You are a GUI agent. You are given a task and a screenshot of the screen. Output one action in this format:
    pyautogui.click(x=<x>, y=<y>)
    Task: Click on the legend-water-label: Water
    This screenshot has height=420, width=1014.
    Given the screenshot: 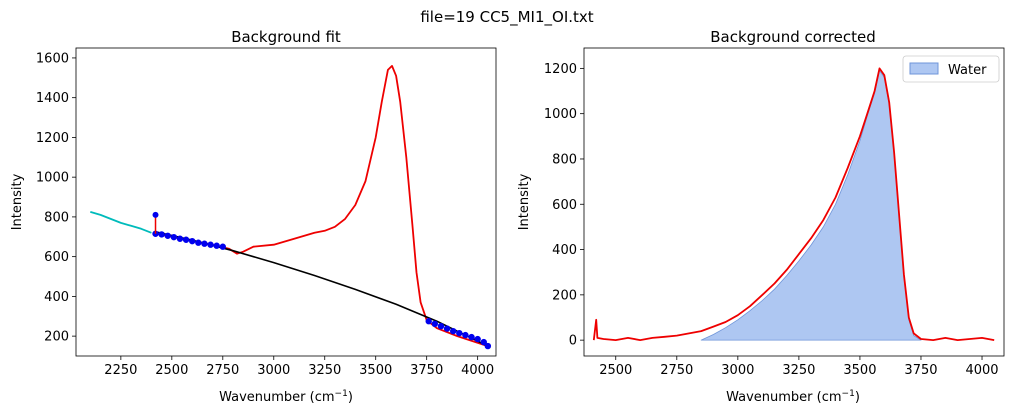 What is the action you would take?
    pyautogui.click(x=967, y=70)
    